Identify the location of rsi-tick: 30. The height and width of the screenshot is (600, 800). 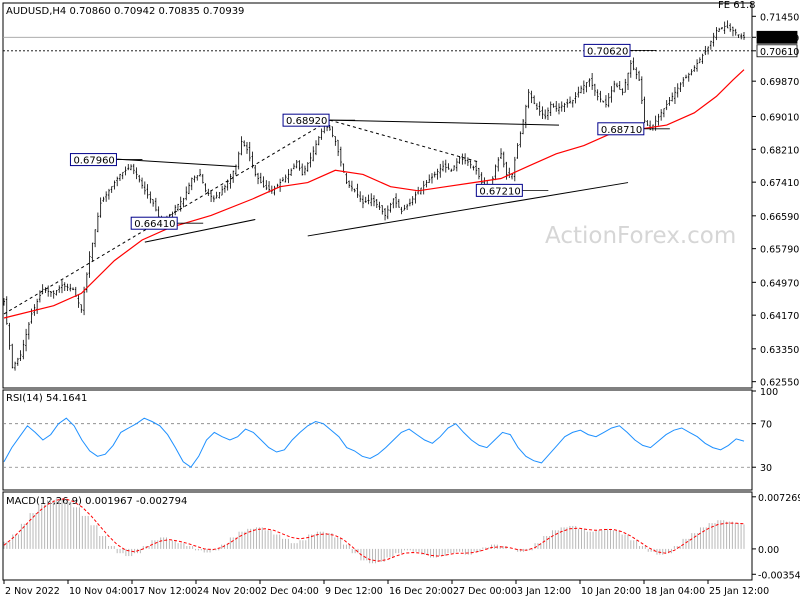
(762, 468).